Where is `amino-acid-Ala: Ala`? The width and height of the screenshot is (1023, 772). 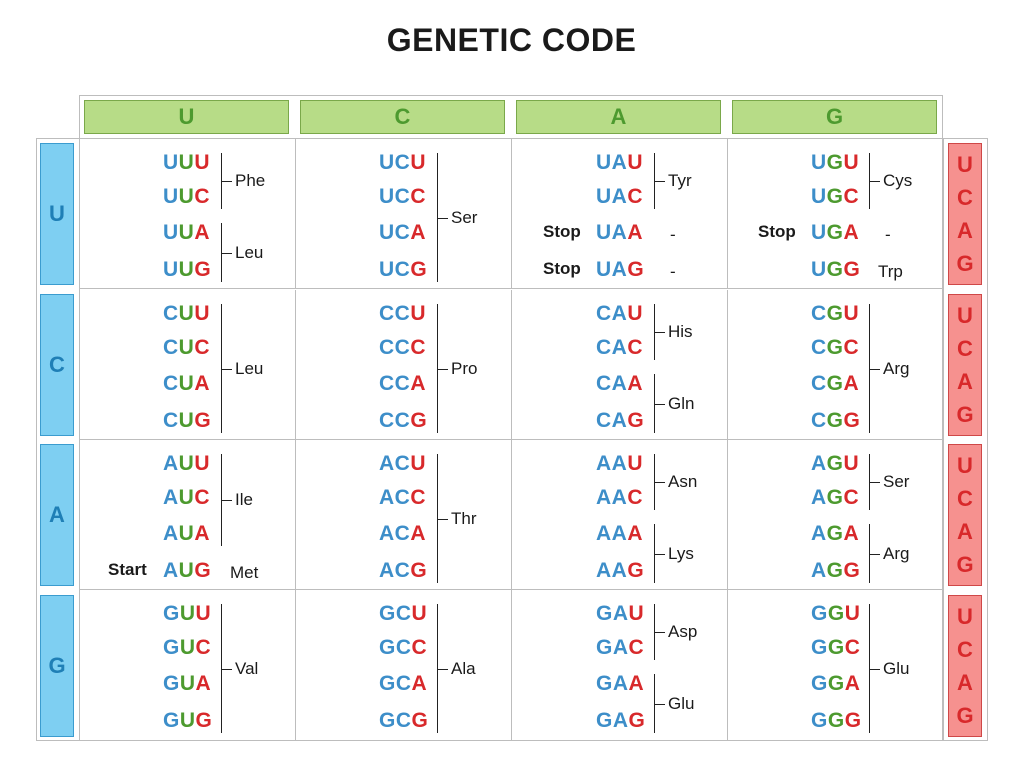
amino-acid-Ala: Ala is located at coordinates (463, 668).